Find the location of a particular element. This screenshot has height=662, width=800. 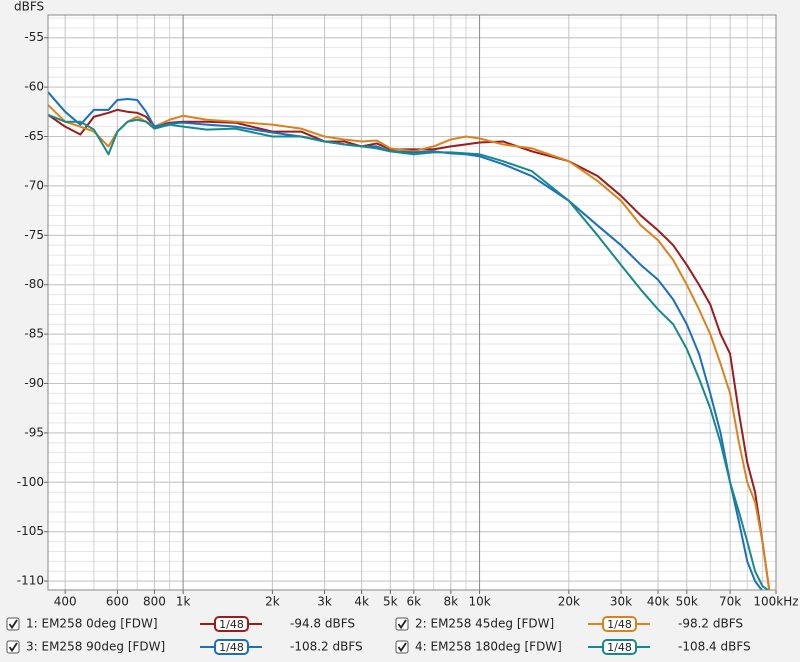

x-tick-label: 800 is located at coordinates (154, 602).